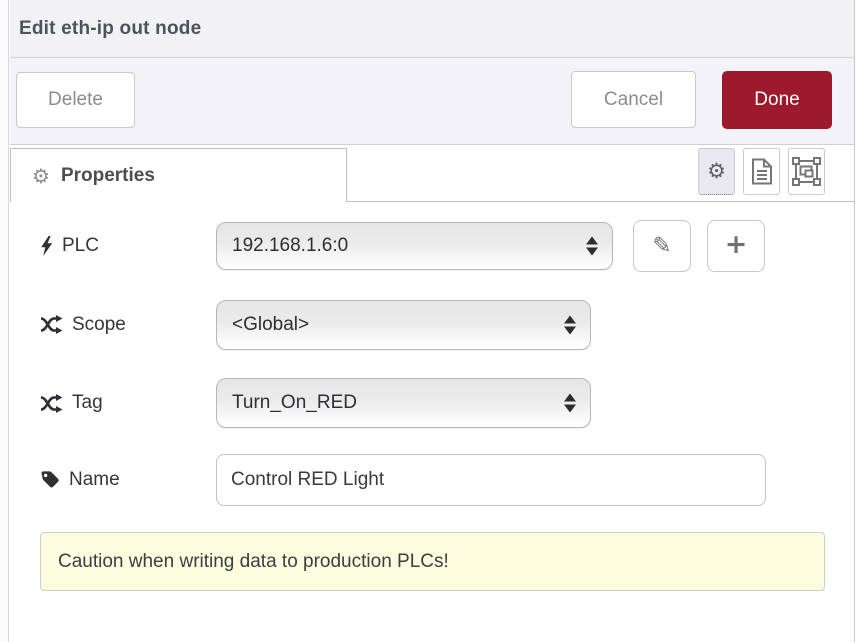 The height and width of the screenshot is (642, 860). Describe the element at coordinates (178, 175) in the screenshot. I see `tab-properties: ⚙ Properties` at that location.